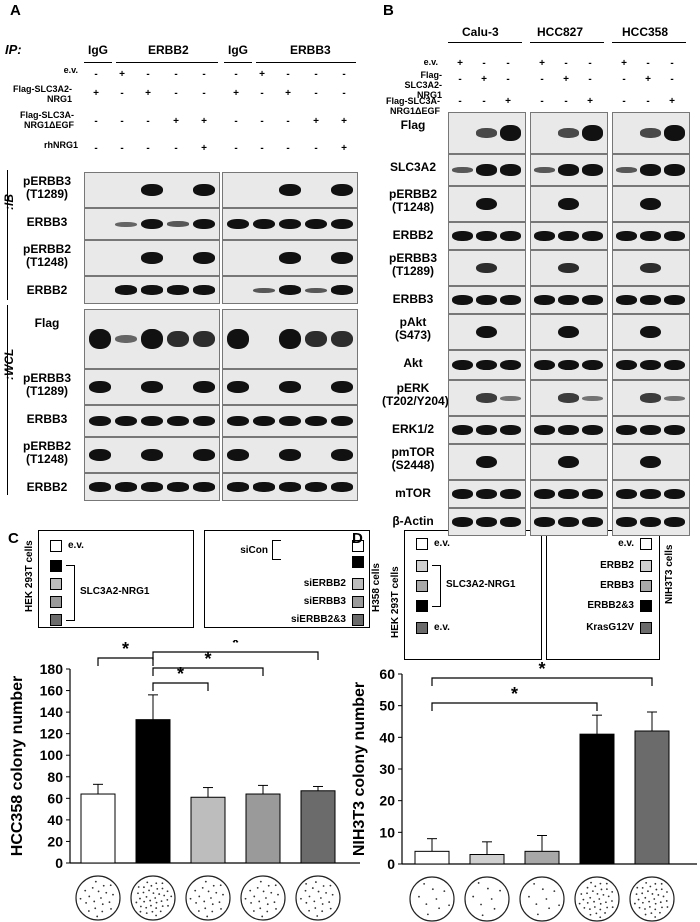 The image size is (700, 922). What do you see at coordinates (436, 586) in the screenshot?
I see `legend-bracket` at bounding box center [436, 586].